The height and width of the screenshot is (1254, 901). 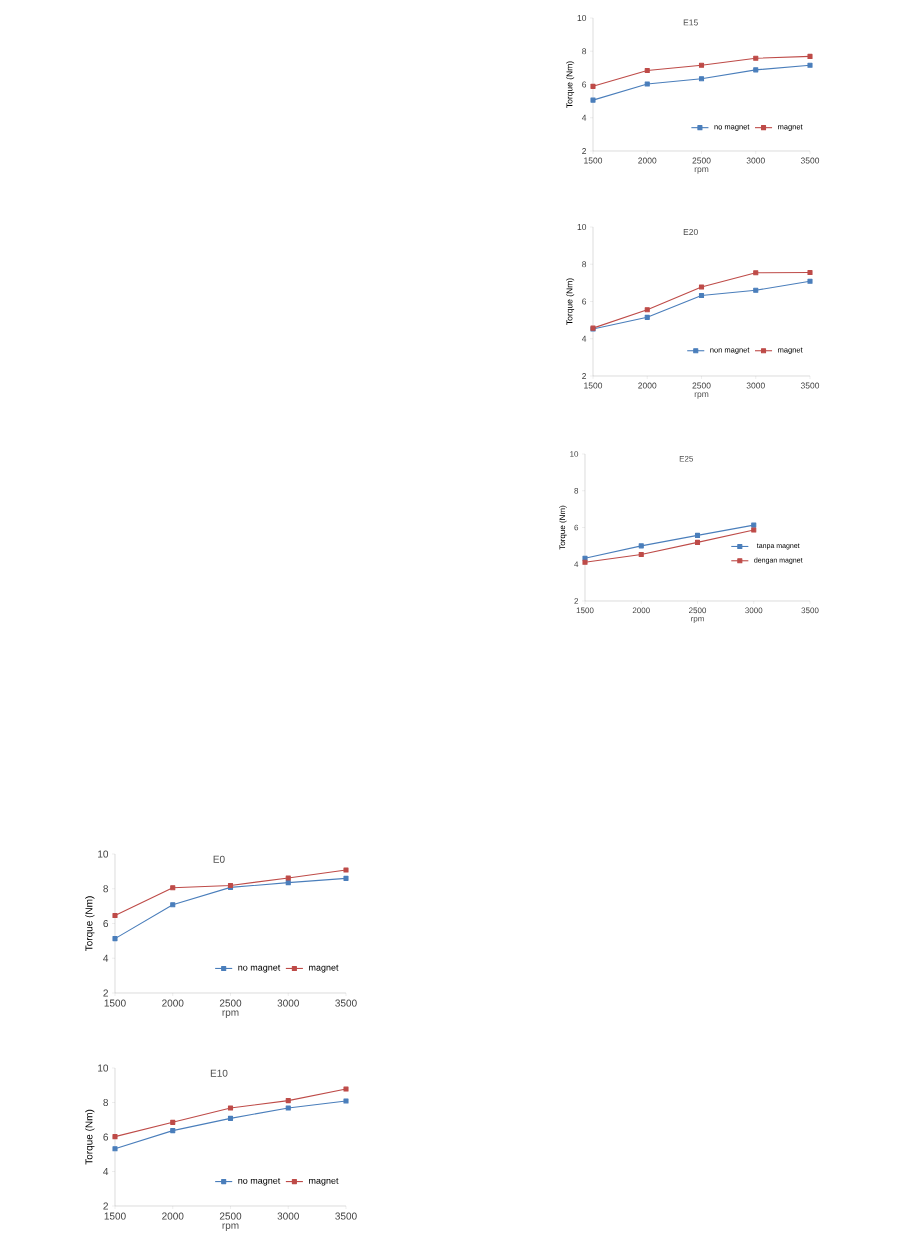 I want to click on chart-title: E15, so click(x=690, y=22).